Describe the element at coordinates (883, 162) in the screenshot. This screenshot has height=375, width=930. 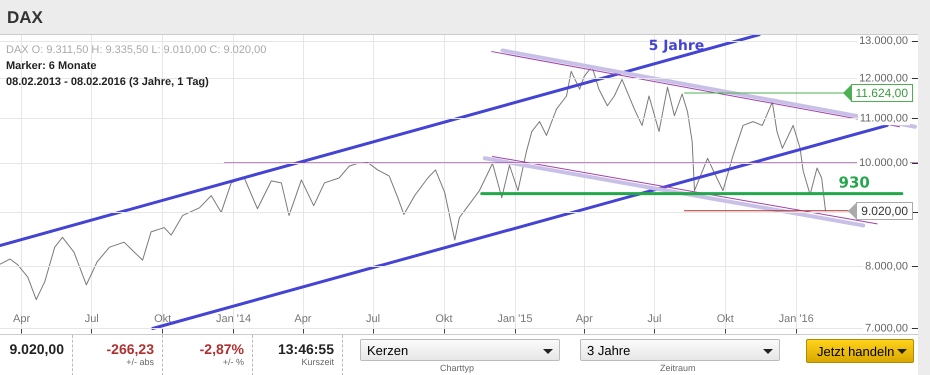
I see `y-tick-label: 10.000,00` at that location.